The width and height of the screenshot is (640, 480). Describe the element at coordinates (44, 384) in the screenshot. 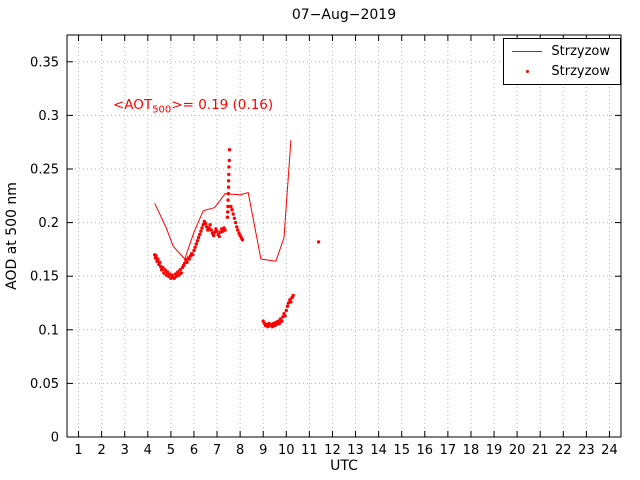

I see `y-tick-label: 0.05` at that location.